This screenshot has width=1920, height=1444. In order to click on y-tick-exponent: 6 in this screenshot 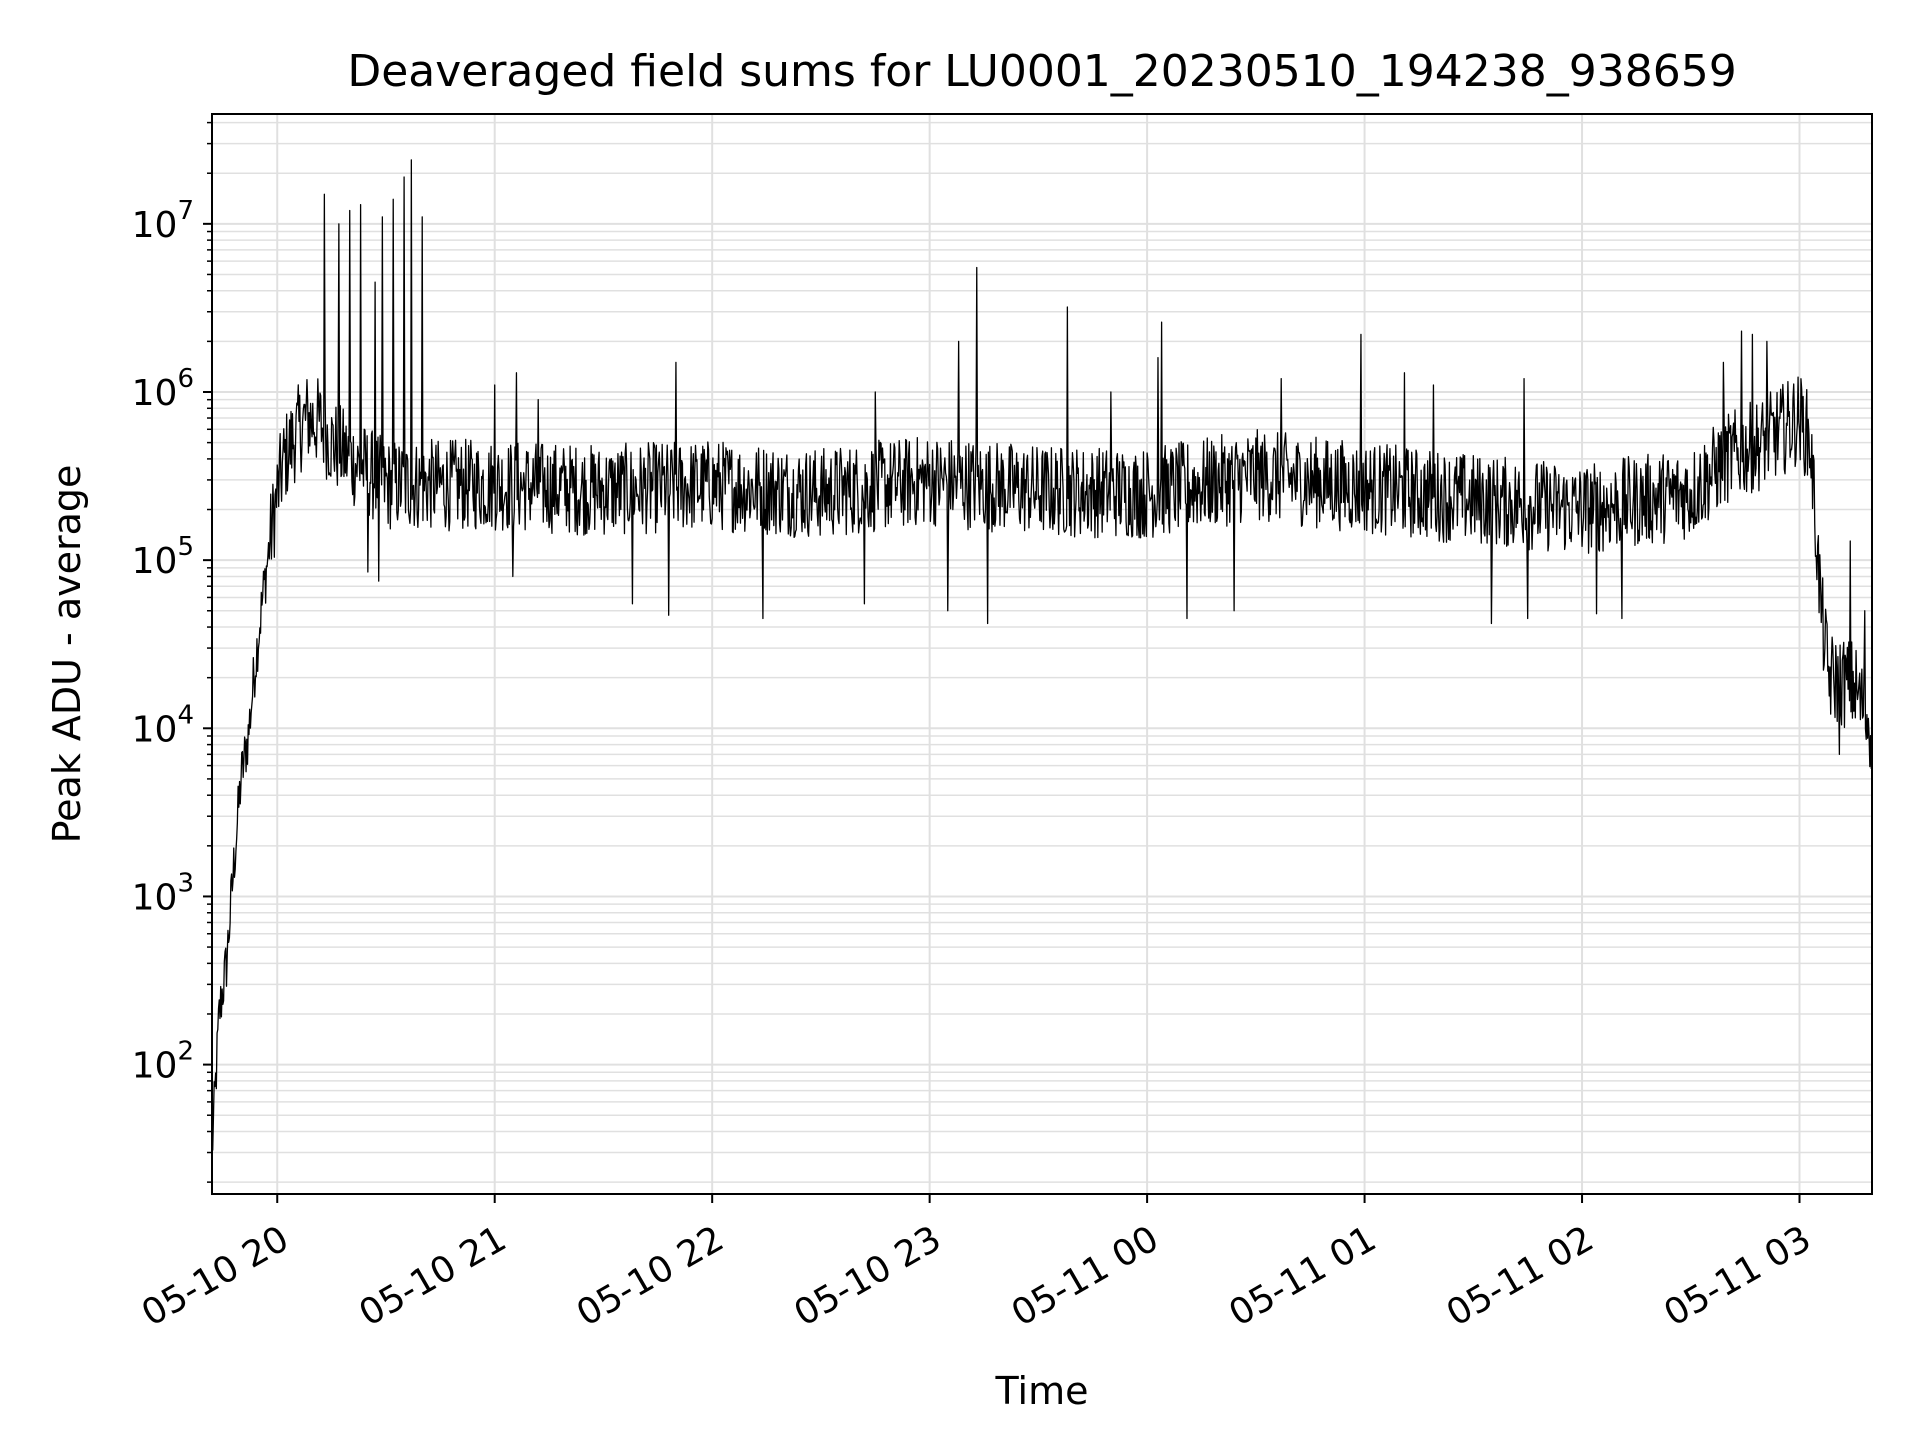, I will do `click(185, 379)`.